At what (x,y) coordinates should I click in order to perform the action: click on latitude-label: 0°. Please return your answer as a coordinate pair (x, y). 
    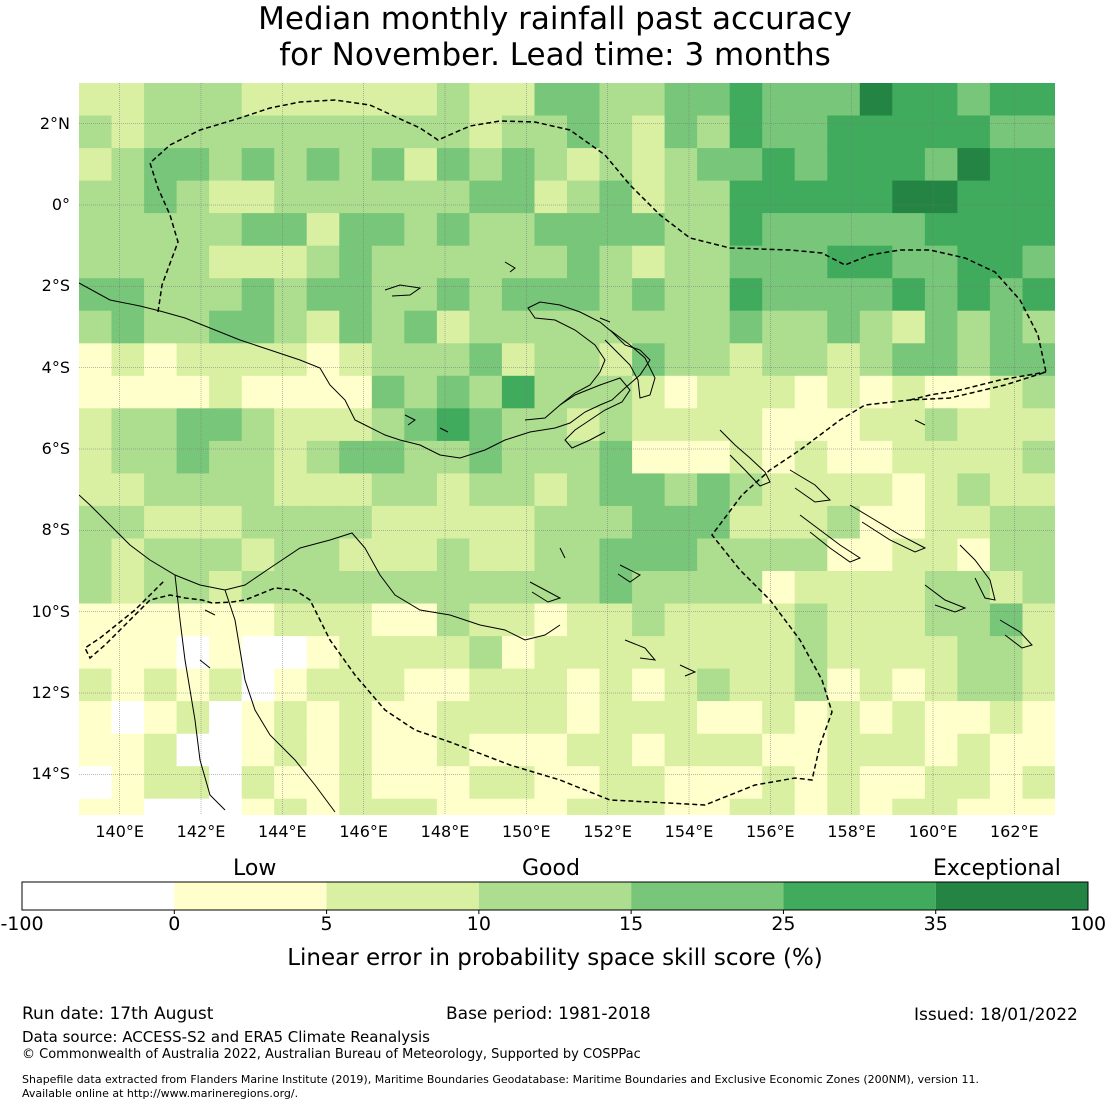
    Looking at the image, I should click on (60, 204).